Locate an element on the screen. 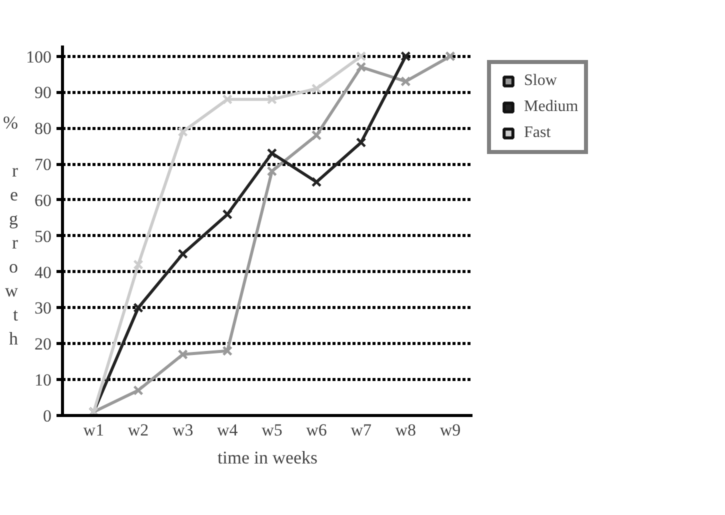 This screenshot has height=515, width=725. y-tick-label: 0 is located at coordinates (47, 416).